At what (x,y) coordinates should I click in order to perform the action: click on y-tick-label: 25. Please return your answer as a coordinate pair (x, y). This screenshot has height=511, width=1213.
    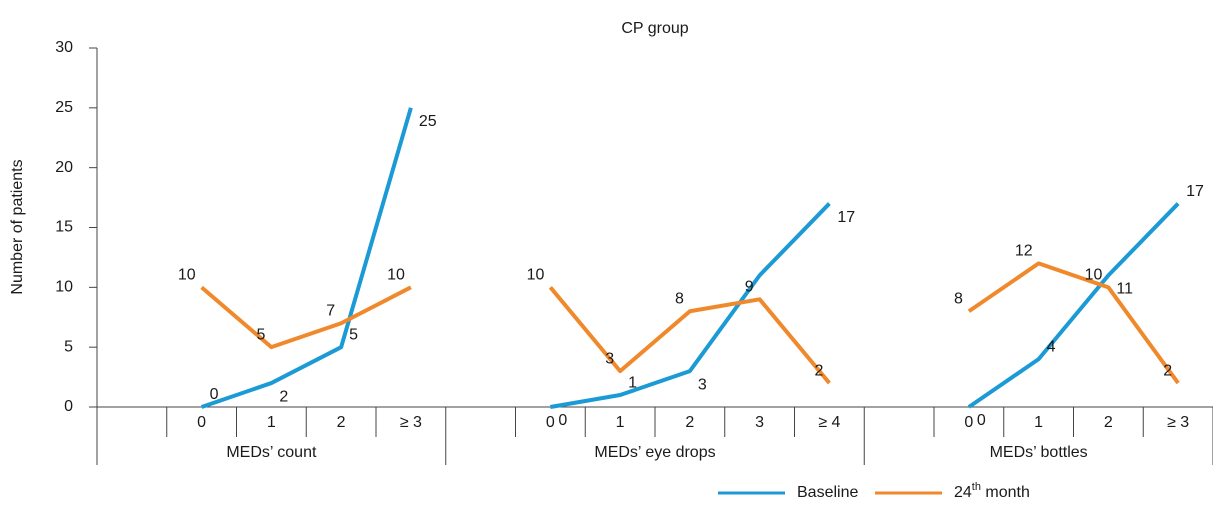
    Looking at the image, I should click on (64, 107).